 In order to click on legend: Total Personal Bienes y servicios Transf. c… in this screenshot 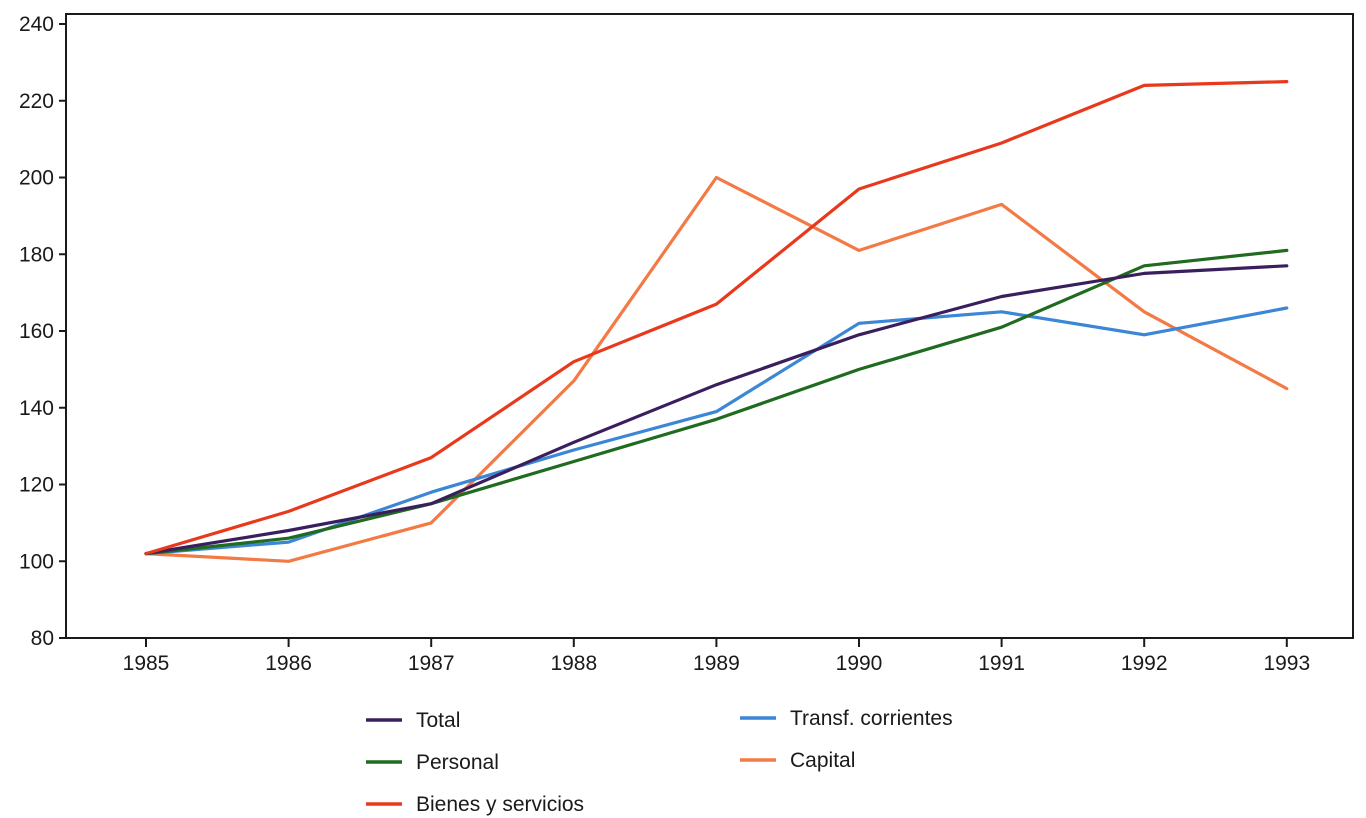, I will do `click(659, 761)`.